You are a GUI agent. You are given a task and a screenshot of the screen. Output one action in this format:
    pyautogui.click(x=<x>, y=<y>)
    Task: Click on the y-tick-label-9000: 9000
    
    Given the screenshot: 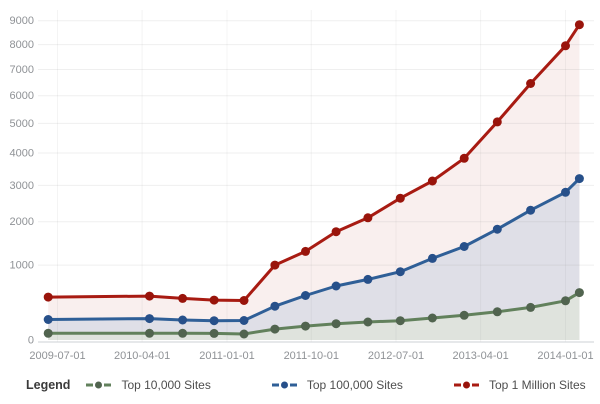 What is the action you would take?
    pyautogui.click(x=22, y=21)
    